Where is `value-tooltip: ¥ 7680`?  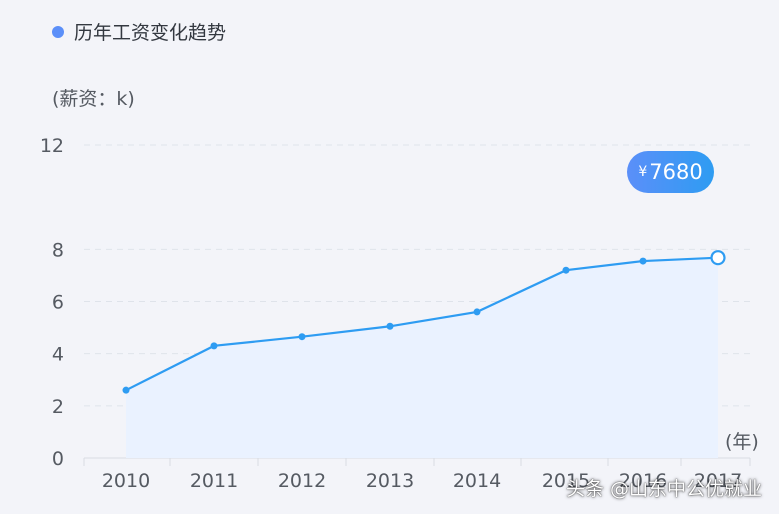 value-tooltip: ¥ 7680 is located at coordinates (670, 172).